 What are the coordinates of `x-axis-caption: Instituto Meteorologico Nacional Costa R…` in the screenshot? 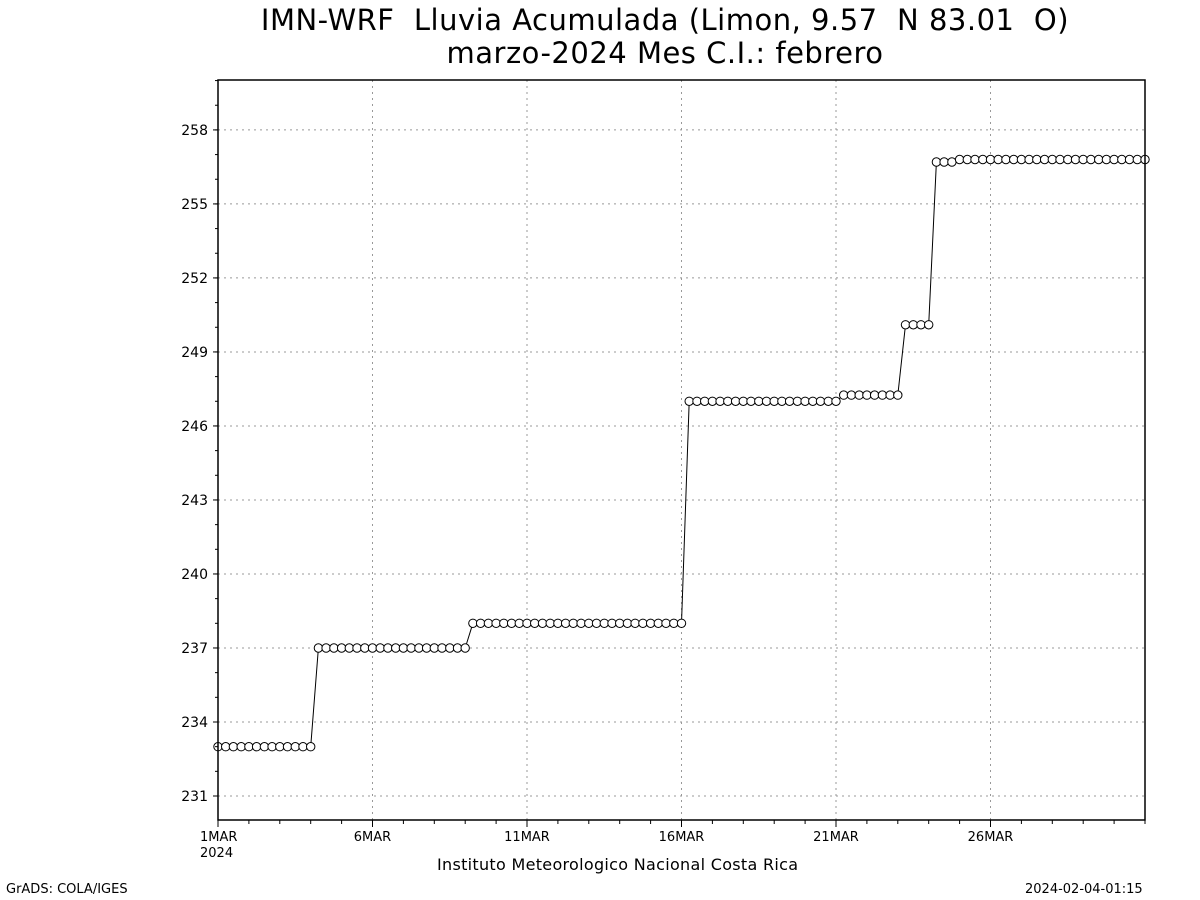 It's located at (618, 864).